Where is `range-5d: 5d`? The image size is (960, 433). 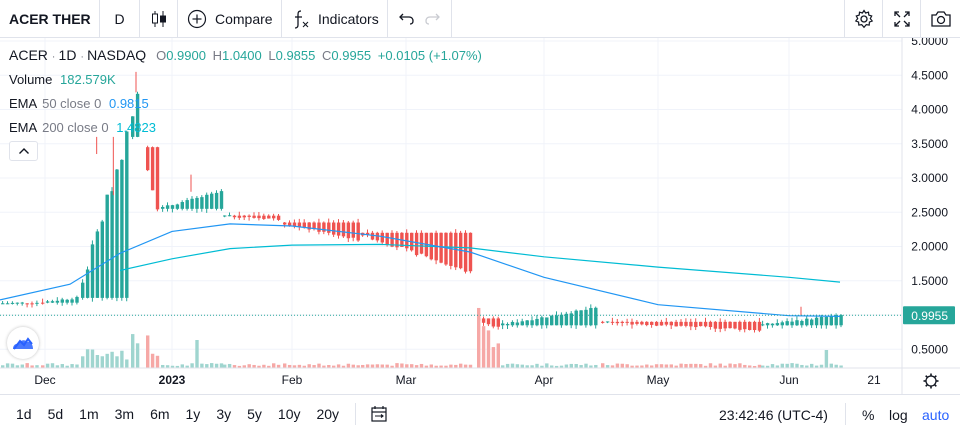 range-5d: 5d is located at coordinates (55, 414).